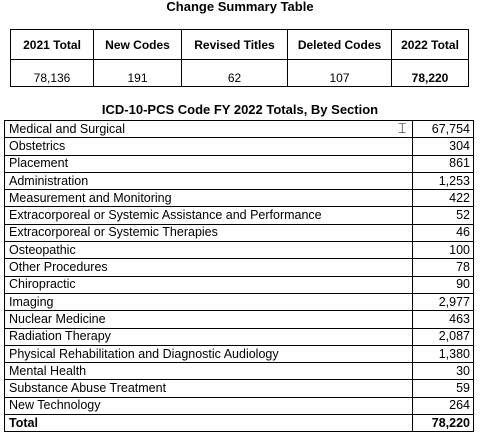 This screenshot has width=480, height=440. I want to click on section-row: Chiropractic 90, so click(239, 284).